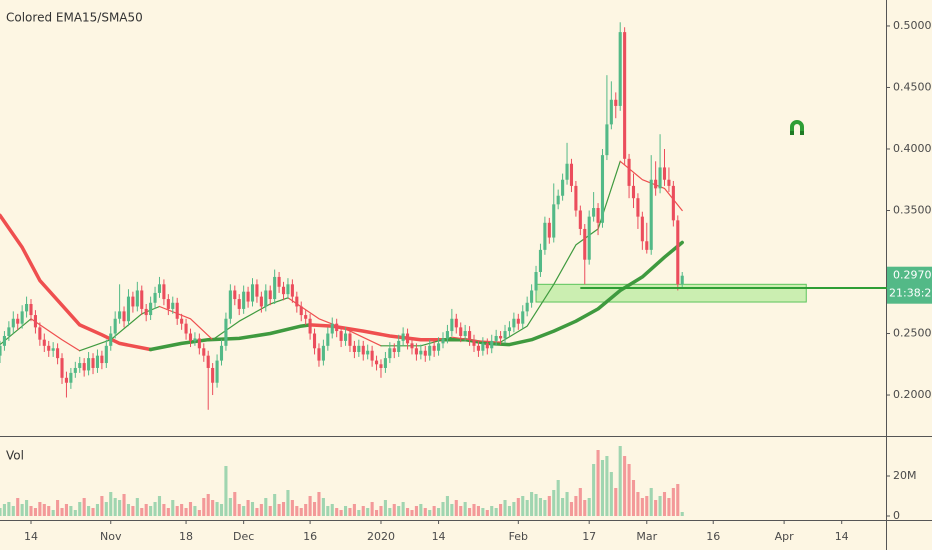 This screenshot has height=550, width=932. I want to click on ema-line, so click(186, 323).